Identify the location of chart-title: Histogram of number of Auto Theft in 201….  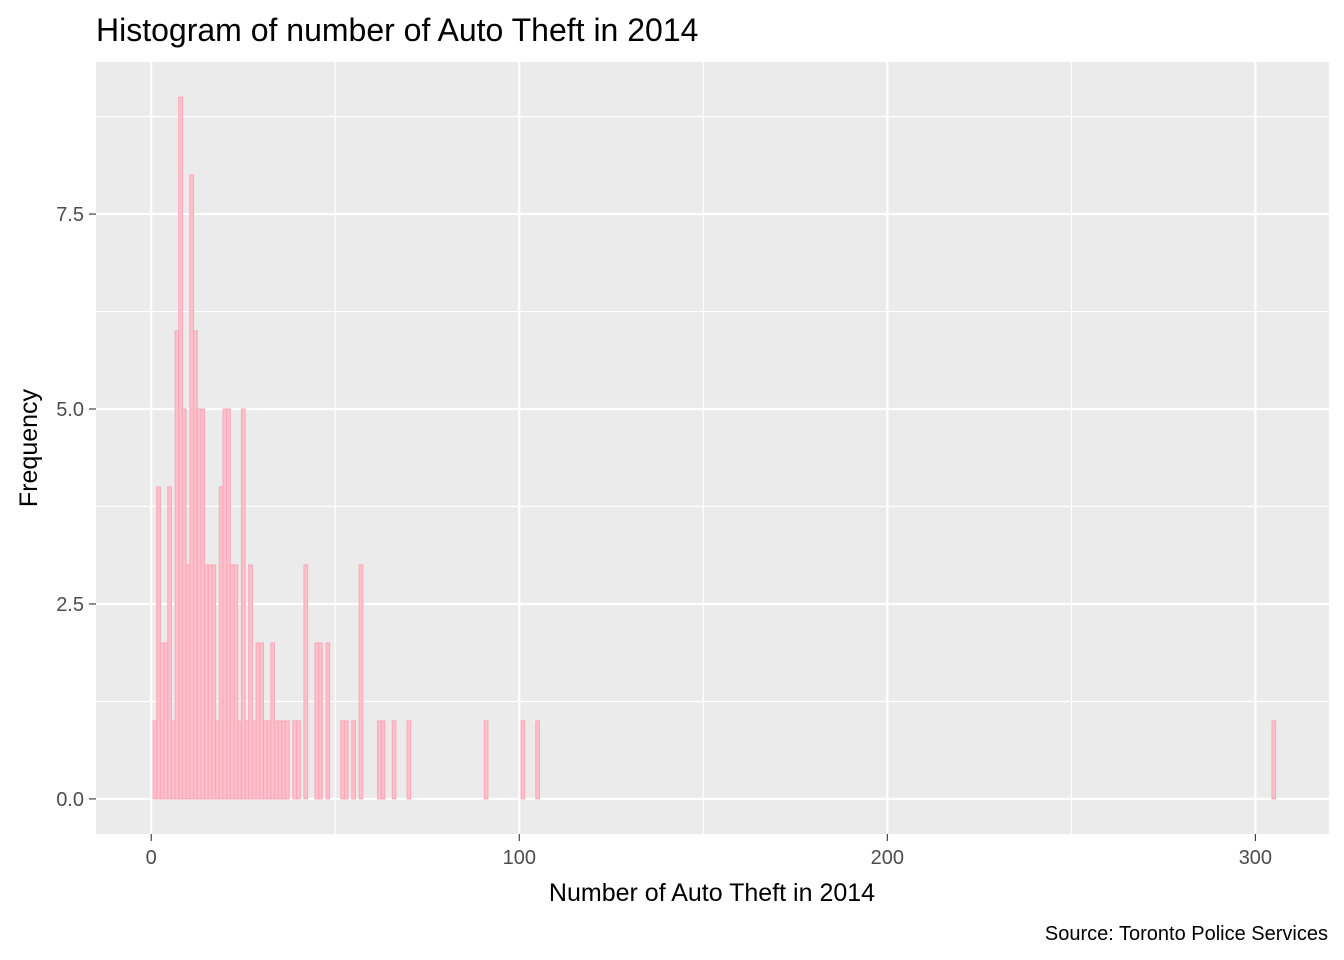
(397, 30).